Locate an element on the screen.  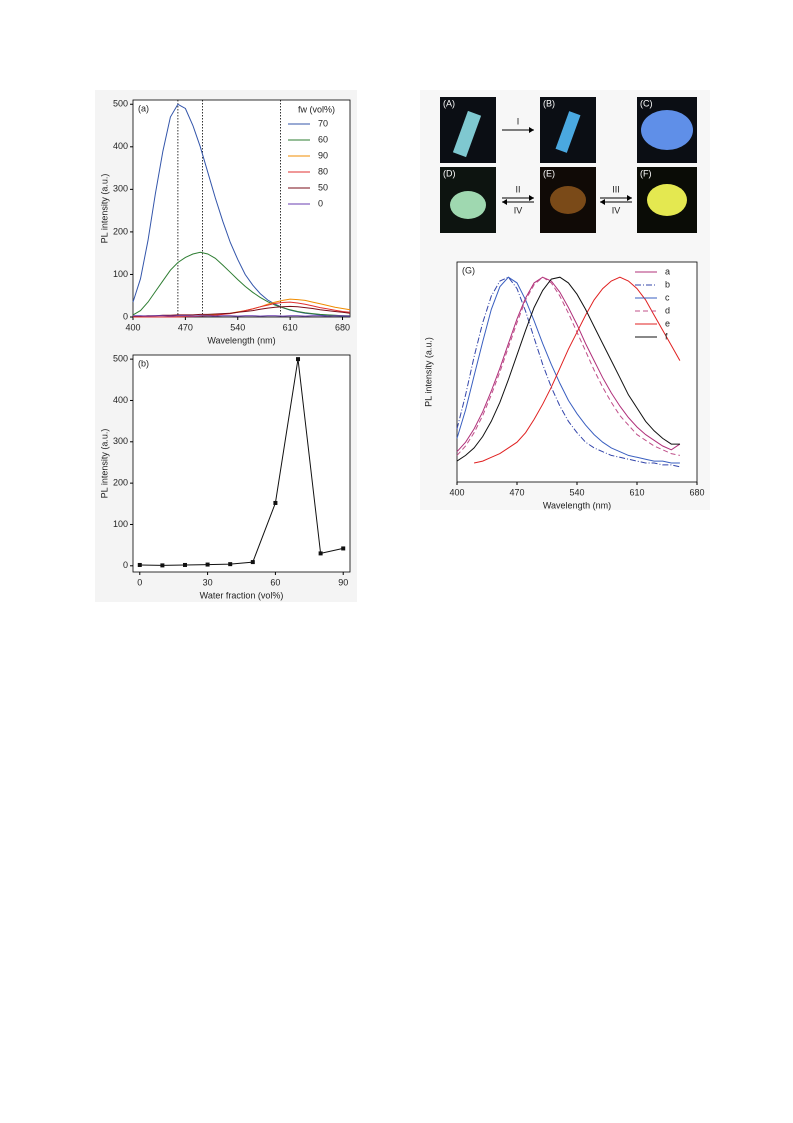
panel-label: (G) is located at coordinates (468, 270).